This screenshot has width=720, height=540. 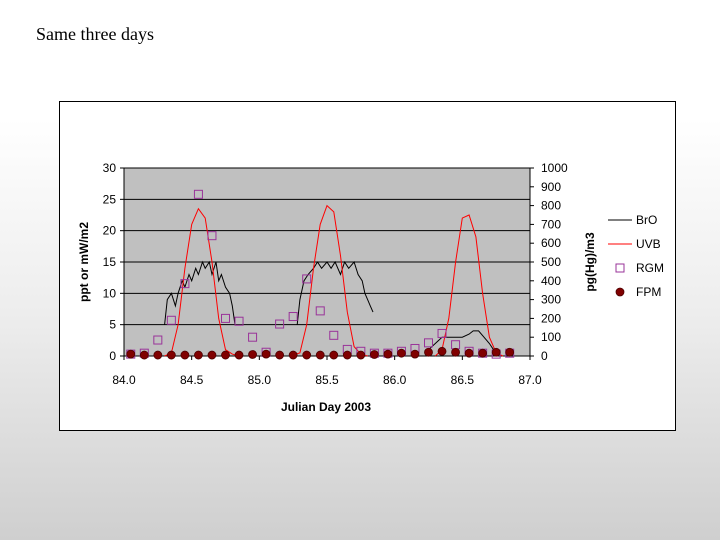 I want to click on series-bro, so click(x=329, y=305).